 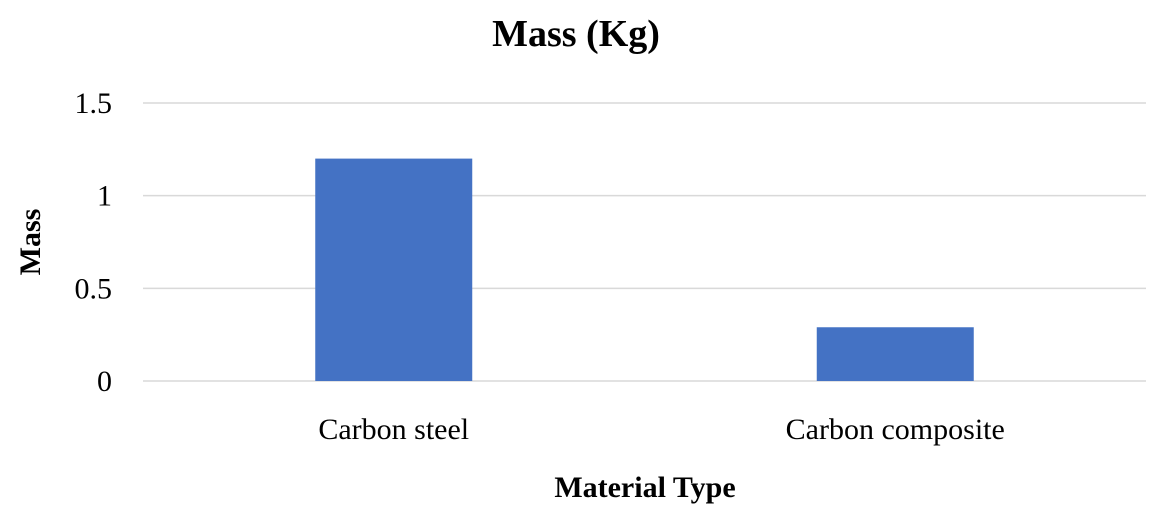 What do you see at coordinates (393, 429) in the screenshot?
I see `x-category-label: Carbon steel` at bounding box center [393, 429].